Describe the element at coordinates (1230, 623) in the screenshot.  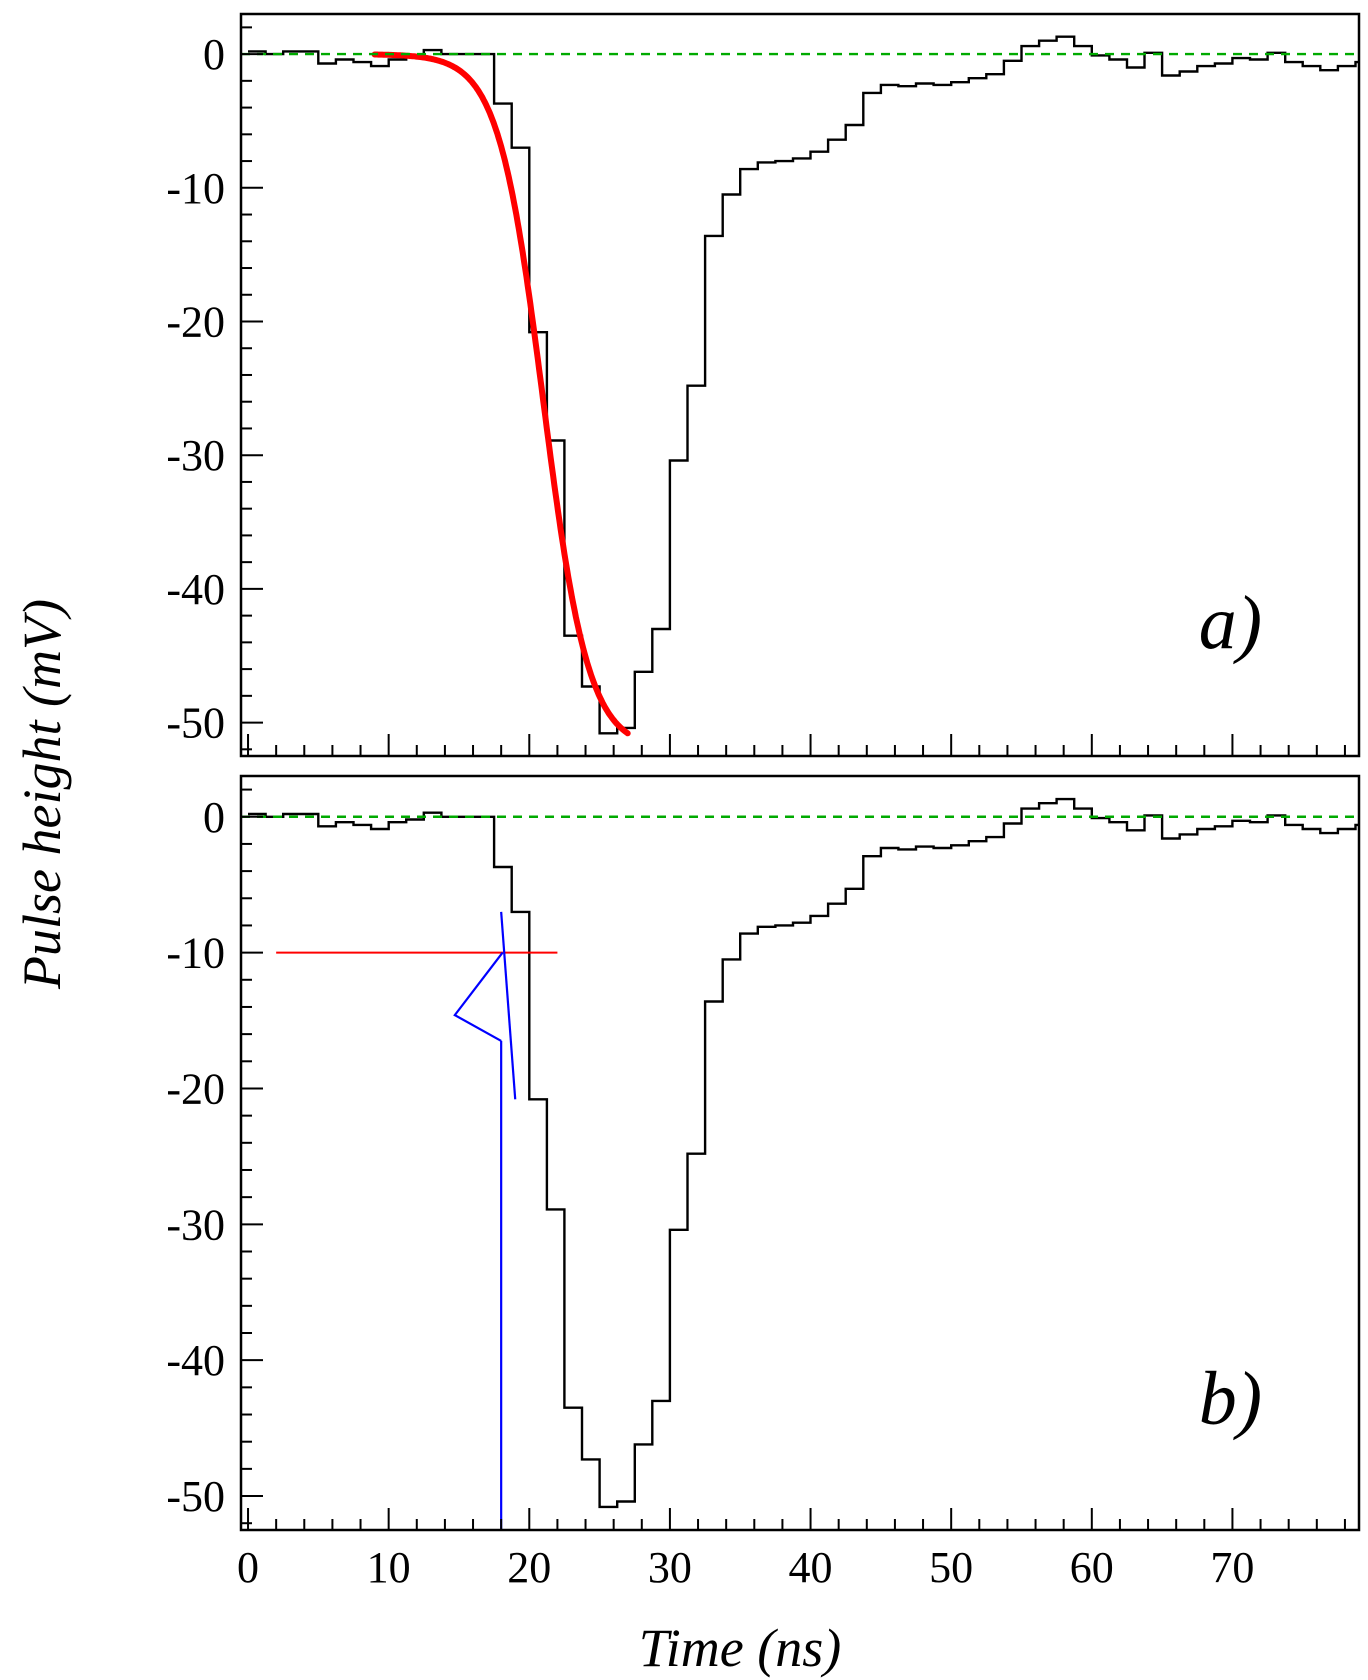
I see `panel-label: a)` at that location.